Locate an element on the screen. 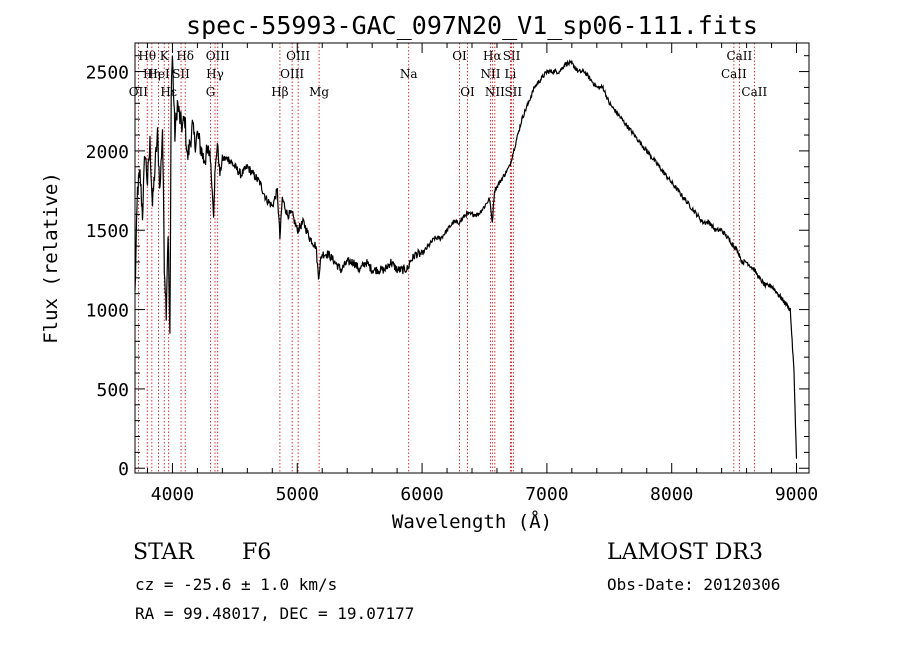  y-axis-label: Flux (relative) is located at coordinates (51, 258).